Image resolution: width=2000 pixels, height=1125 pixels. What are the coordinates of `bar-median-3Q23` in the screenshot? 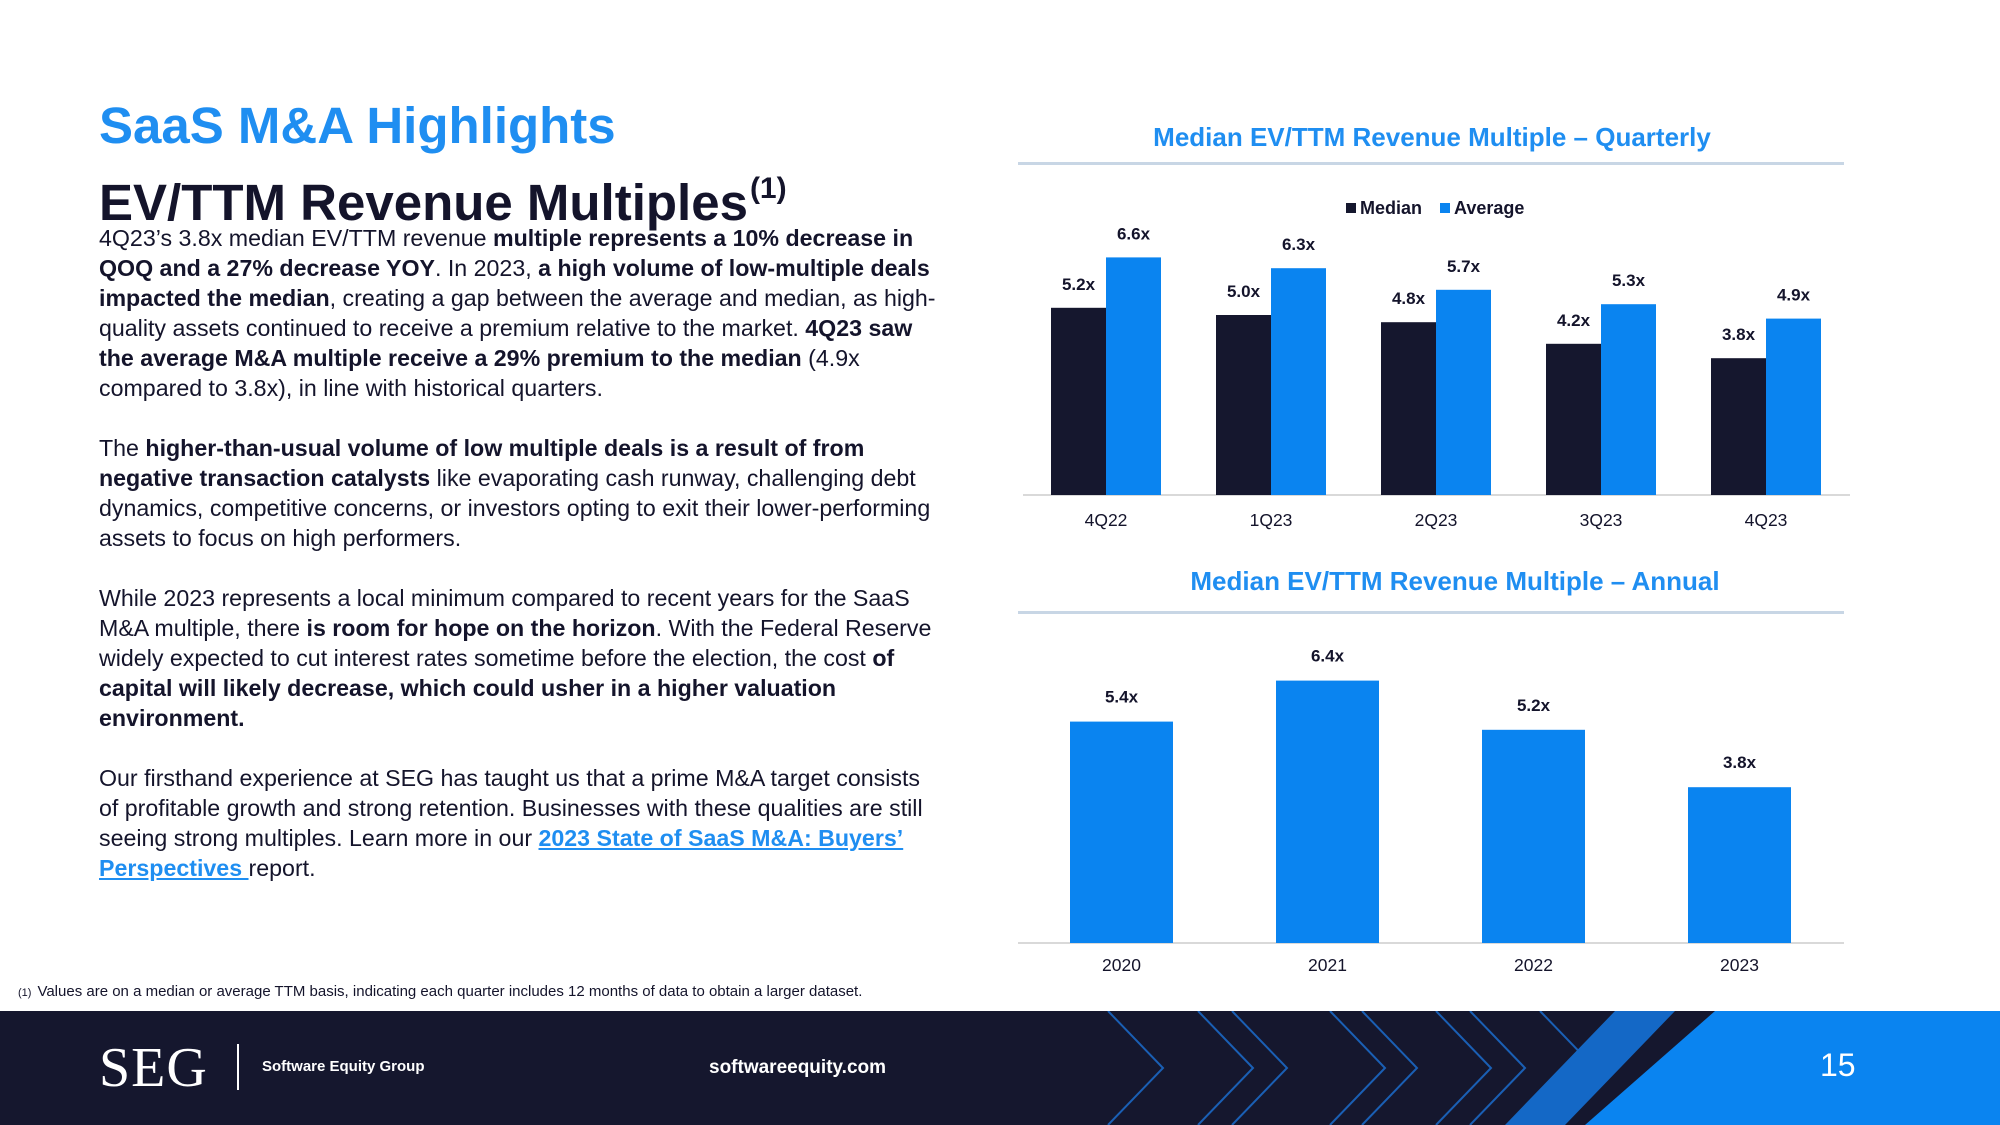 It's located at (1573, 419).